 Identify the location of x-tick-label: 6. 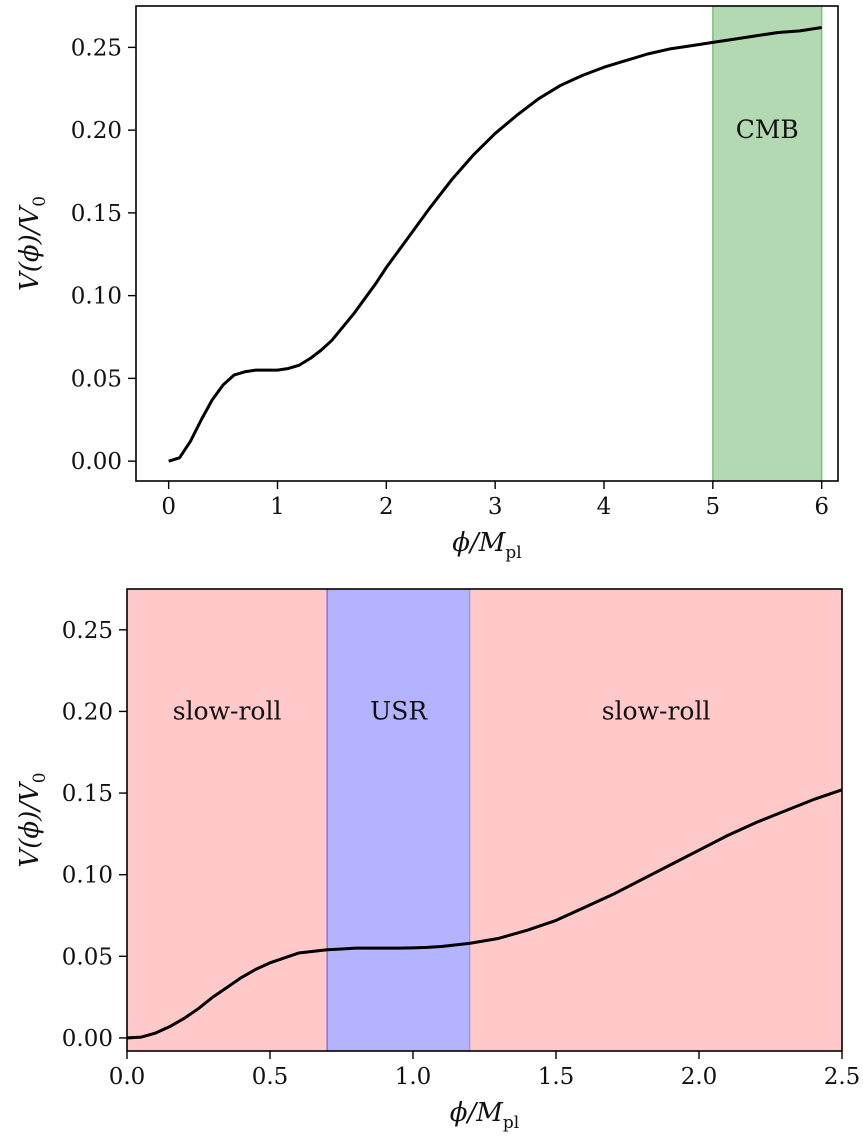
(821, 507).